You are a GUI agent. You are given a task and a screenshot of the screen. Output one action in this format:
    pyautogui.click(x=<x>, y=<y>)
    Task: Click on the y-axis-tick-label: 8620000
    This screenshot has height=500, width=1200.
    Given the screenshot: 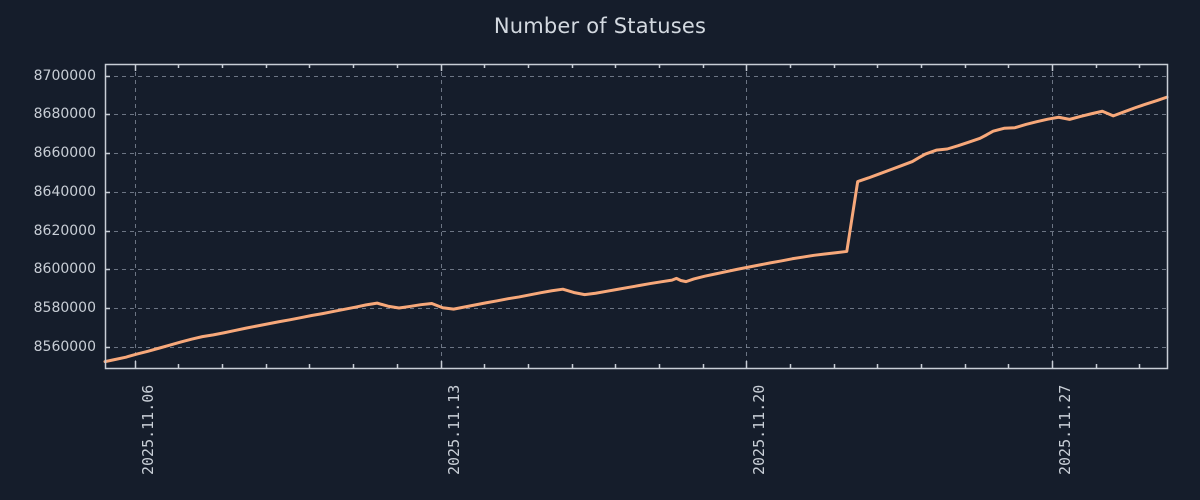 What is the action you would take?
    pyautogui.click(x=64, y=230)
    